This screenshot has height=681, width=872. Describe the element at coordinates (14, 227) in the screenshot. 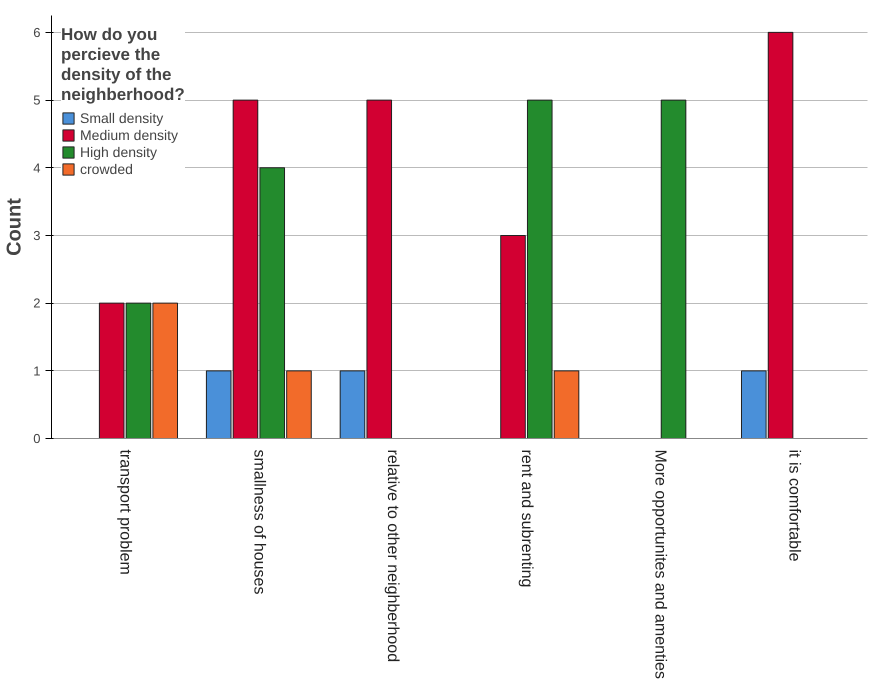

I see `y-axis-title: Count` at that location.